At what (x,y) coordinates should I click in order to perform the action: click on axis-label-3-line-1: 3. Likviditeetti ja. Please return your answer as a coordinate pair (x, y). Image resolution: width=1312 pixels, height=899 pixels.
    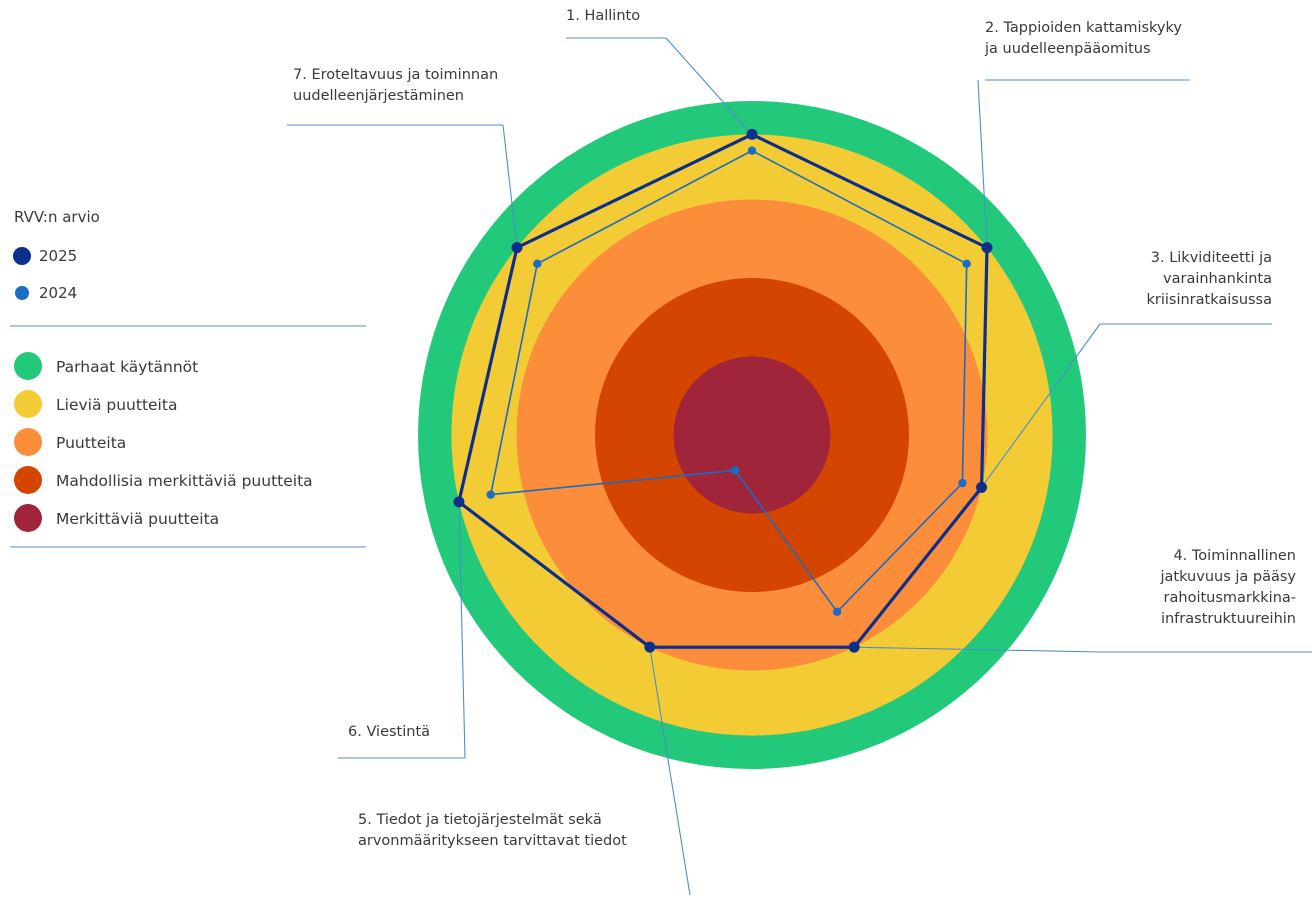
    Looking at the image, I should click on (1211, 258).